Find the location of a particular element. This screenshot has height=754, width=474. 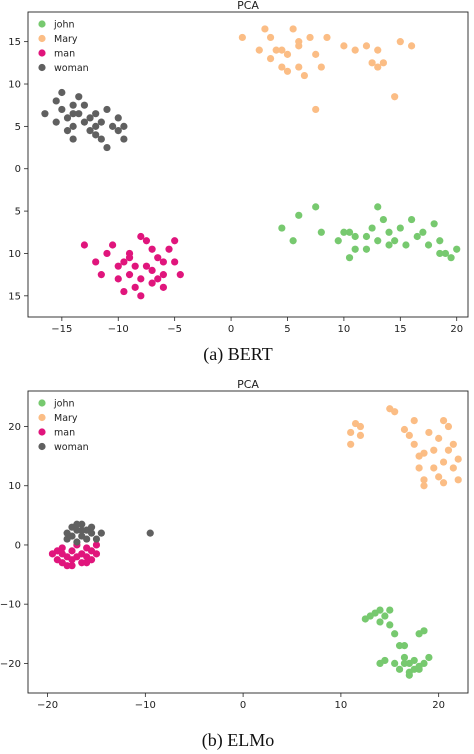

legend-label: Mary is located at coordinates (66, 418).